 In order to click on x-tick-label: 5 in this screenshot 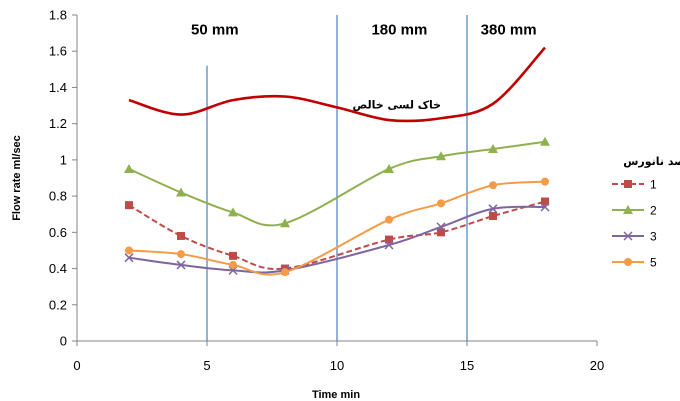, I will do `click(206, 365)`.